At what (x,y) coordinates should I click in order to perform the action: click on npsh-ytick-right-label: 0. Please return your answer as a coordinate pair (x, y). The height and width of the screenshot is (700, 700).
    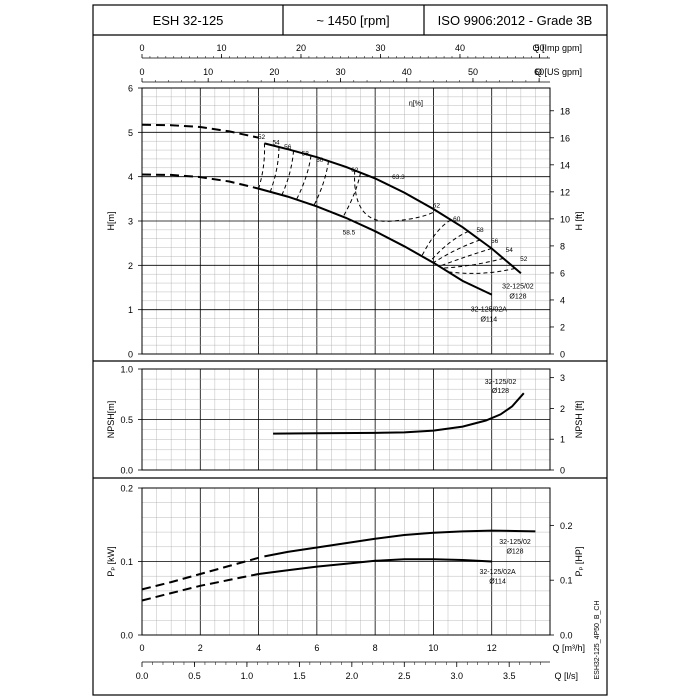
    Looking at the image, I should click on (562, 471).